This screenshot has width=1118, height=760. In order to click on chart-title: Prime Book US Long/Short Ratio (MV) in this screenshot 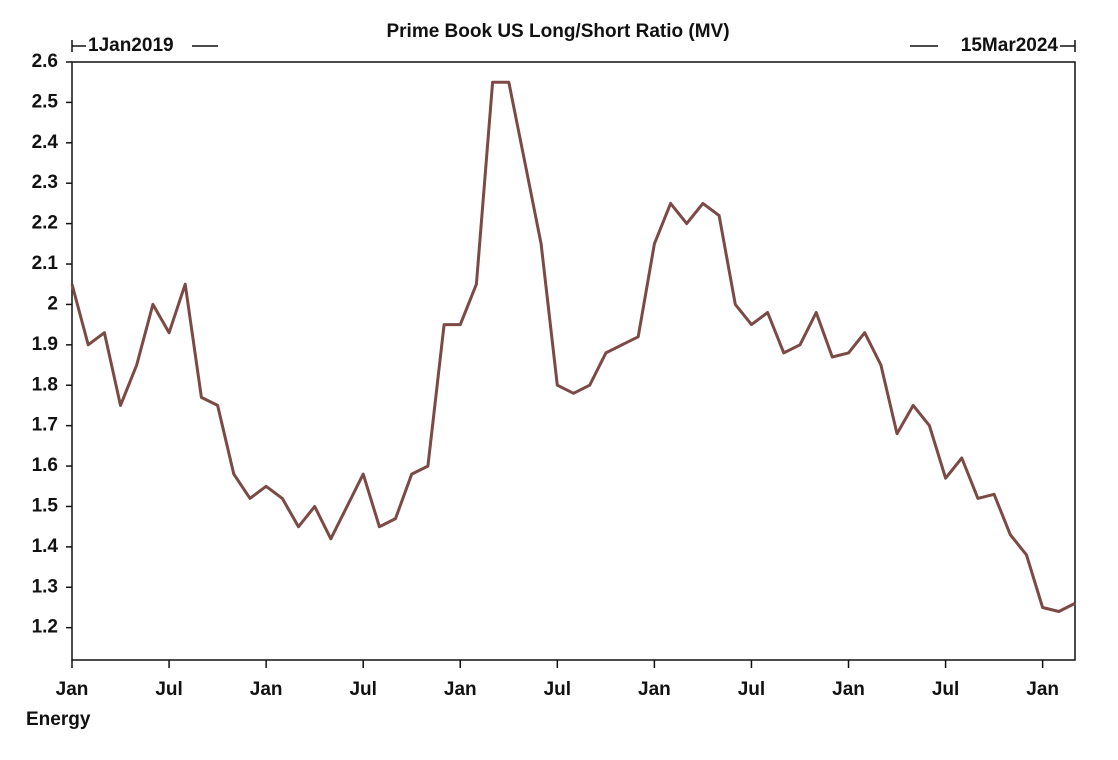, I will do `click(557, 31)`.